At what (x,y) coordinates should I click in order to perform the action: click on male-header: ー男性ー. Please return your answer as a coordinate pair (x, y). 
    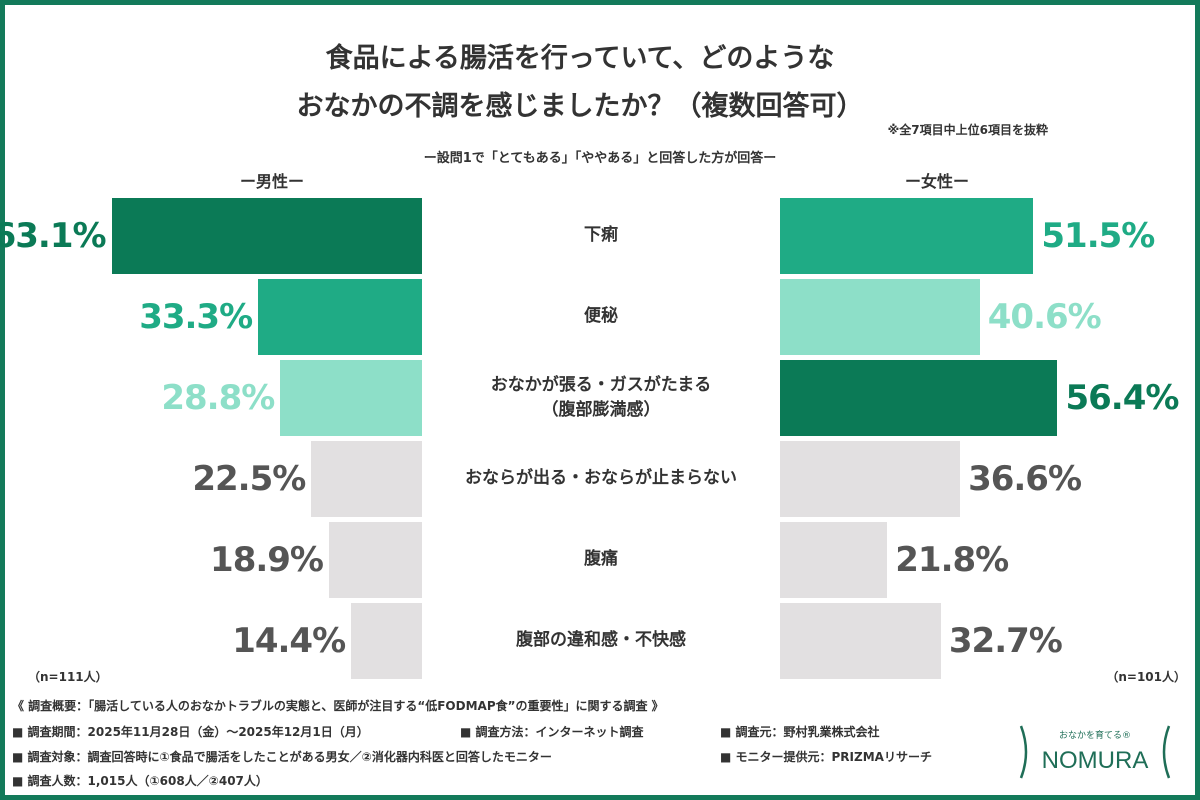
    Looking at the image, I should click on (272, 181).